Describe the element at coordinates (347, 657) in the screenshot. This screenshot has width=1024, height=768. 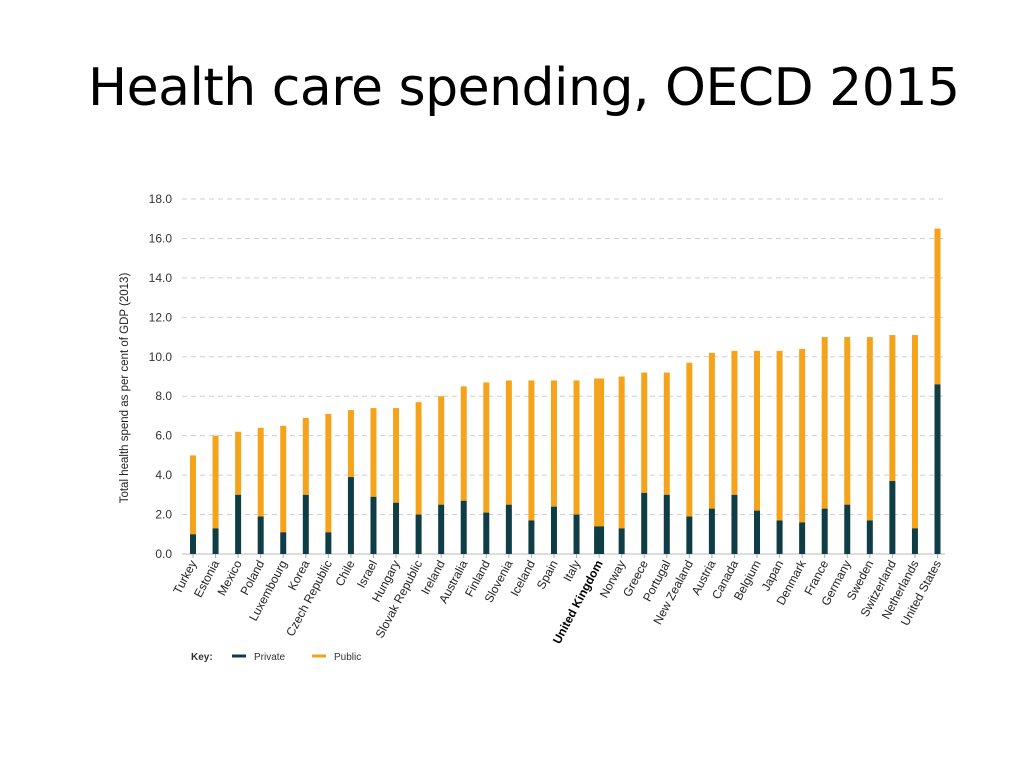
I see `legend-label-public: Public` at that location.